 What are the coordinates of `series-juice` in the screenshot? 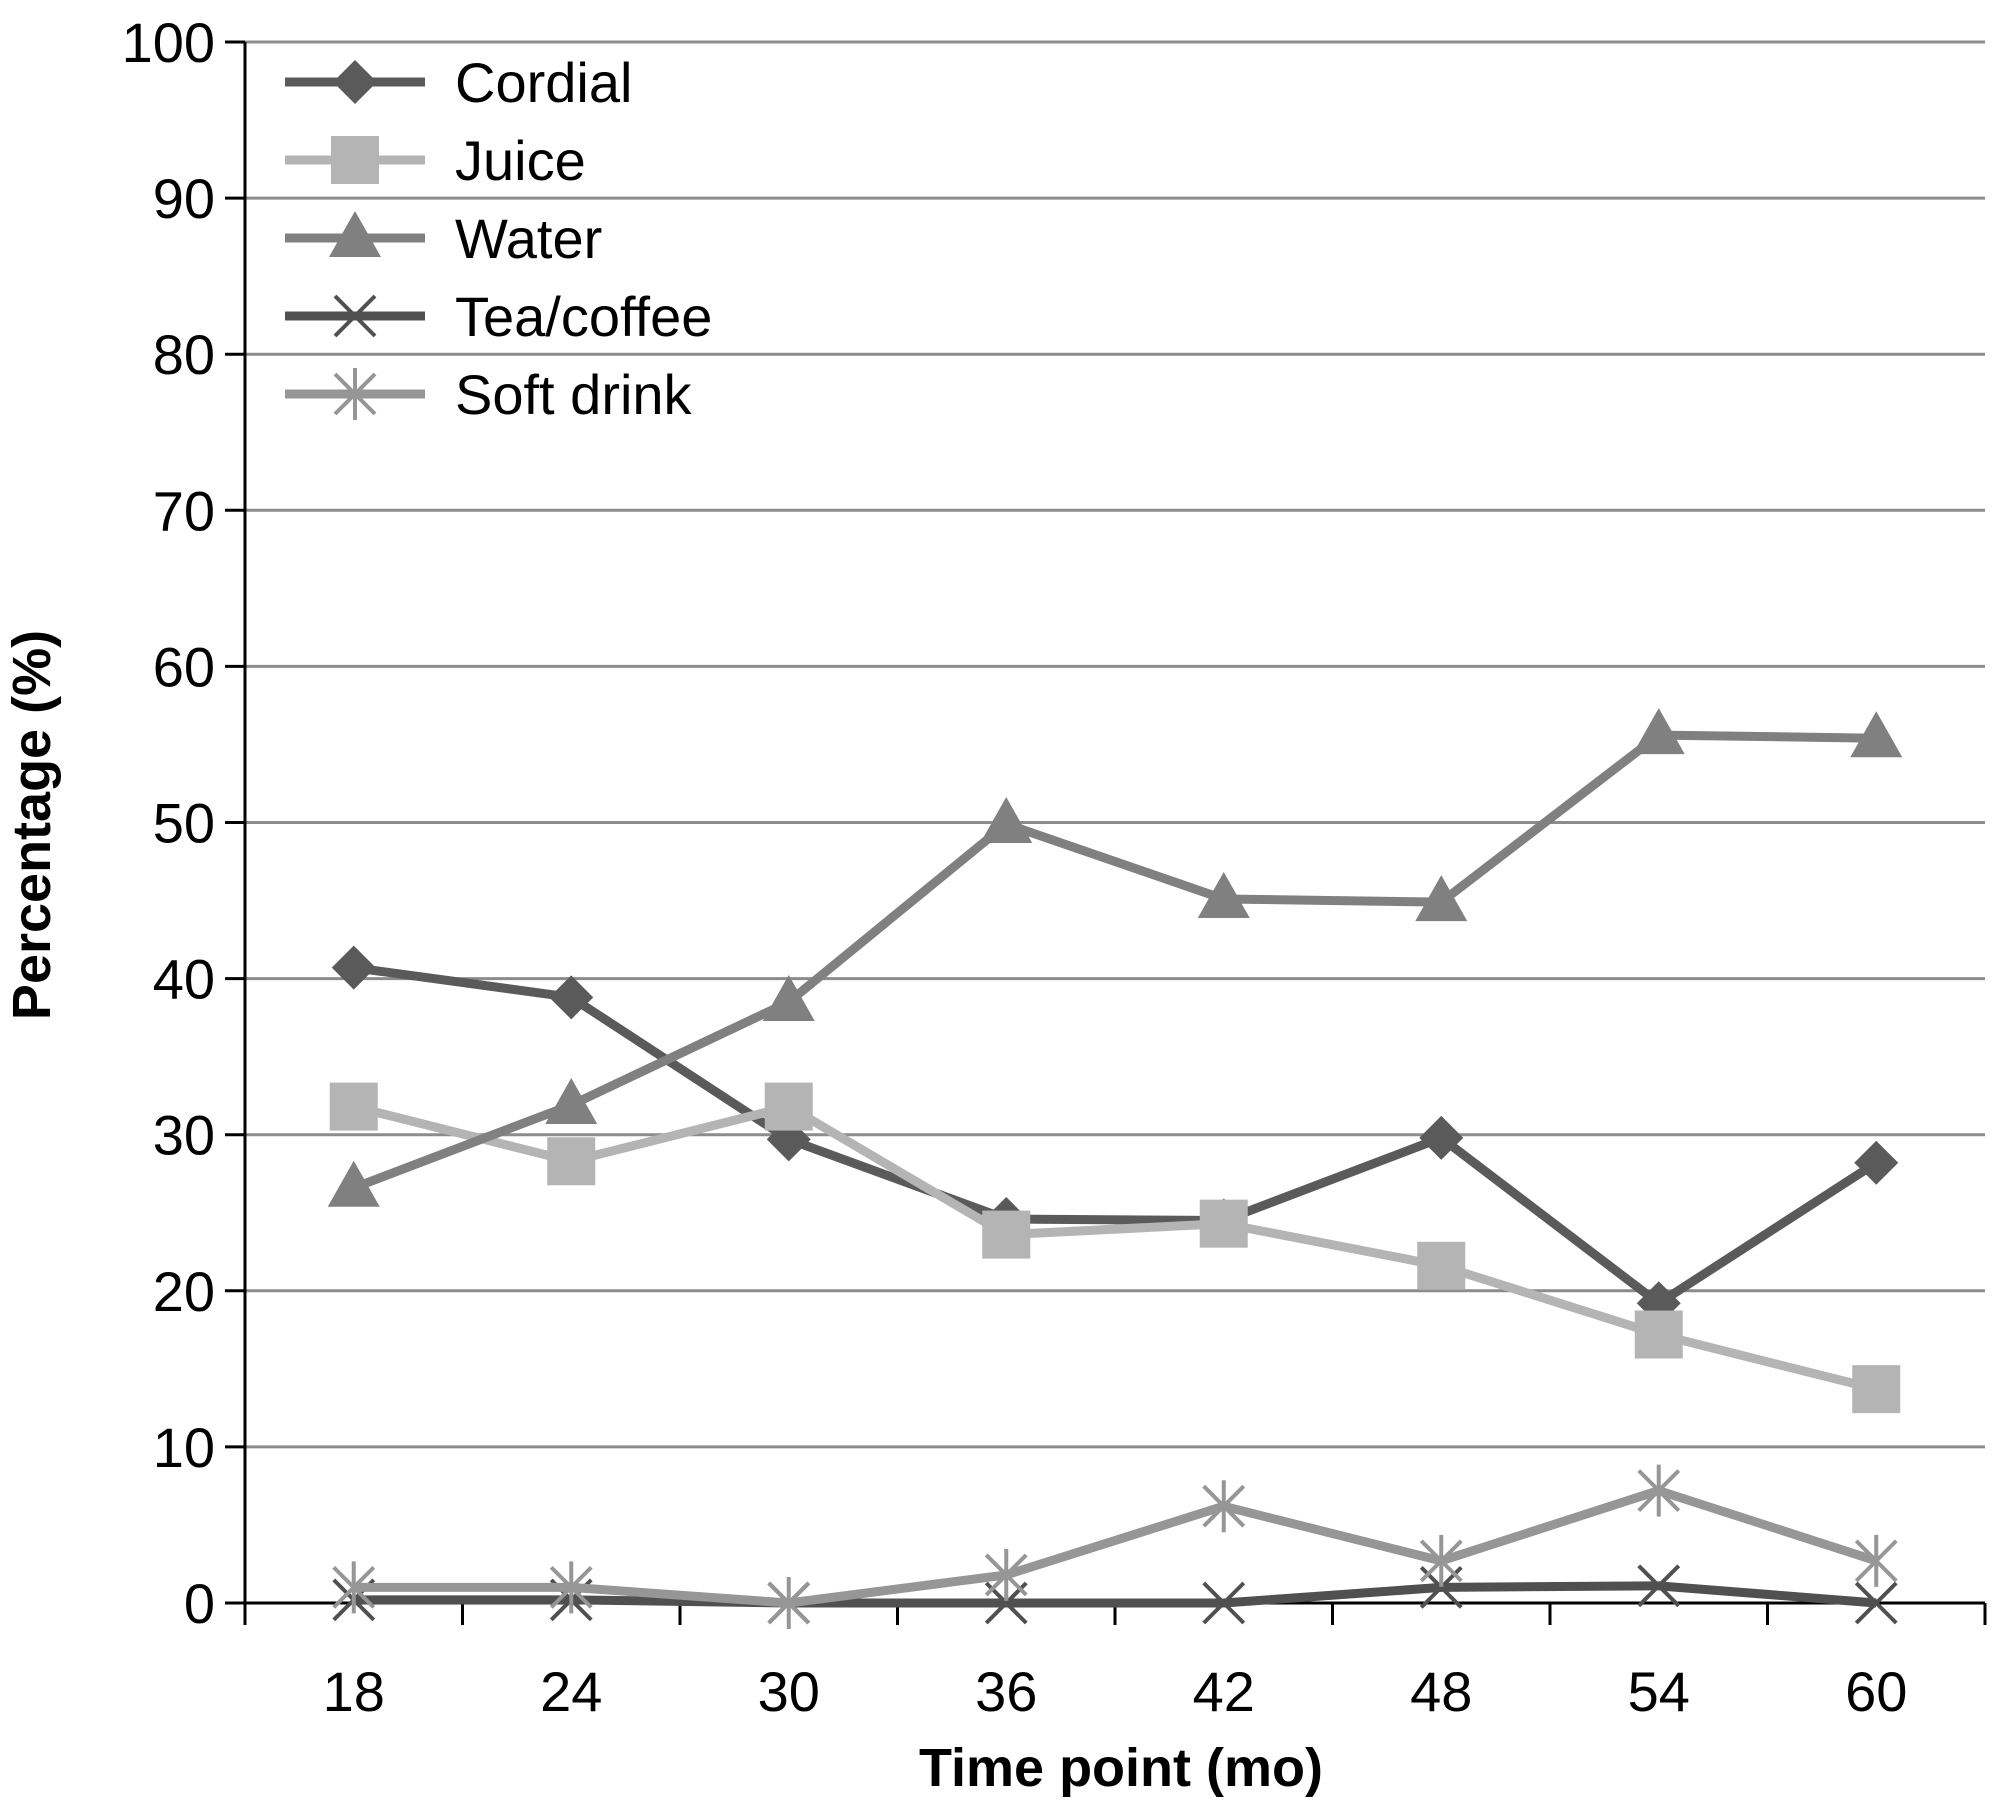 It's located at (1115, 1248).